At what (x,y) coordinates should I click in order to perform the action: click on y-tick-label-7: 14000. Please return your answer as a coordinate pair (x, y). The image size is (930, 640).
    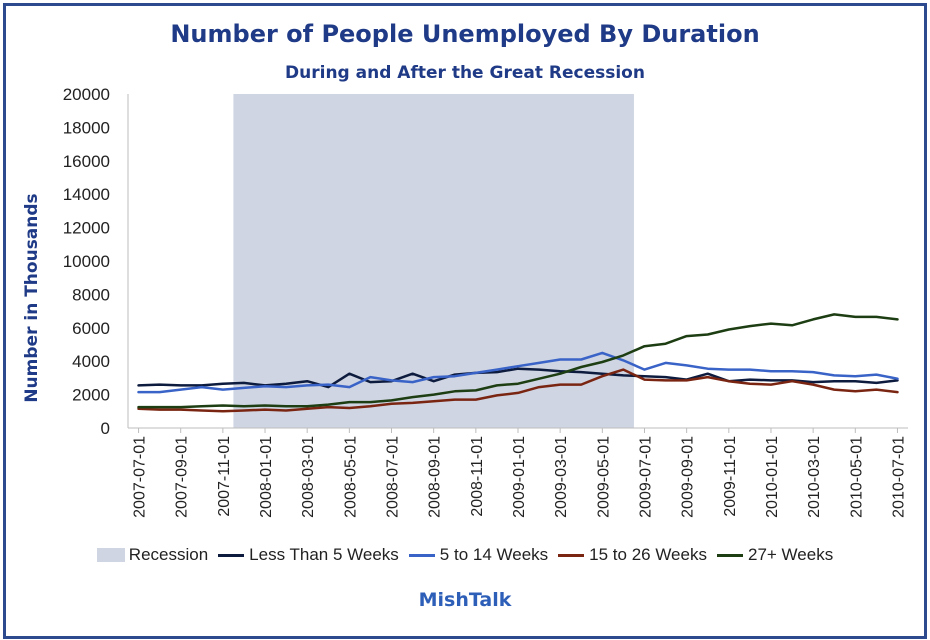
    Looking at the image, I should click on (86, 194).